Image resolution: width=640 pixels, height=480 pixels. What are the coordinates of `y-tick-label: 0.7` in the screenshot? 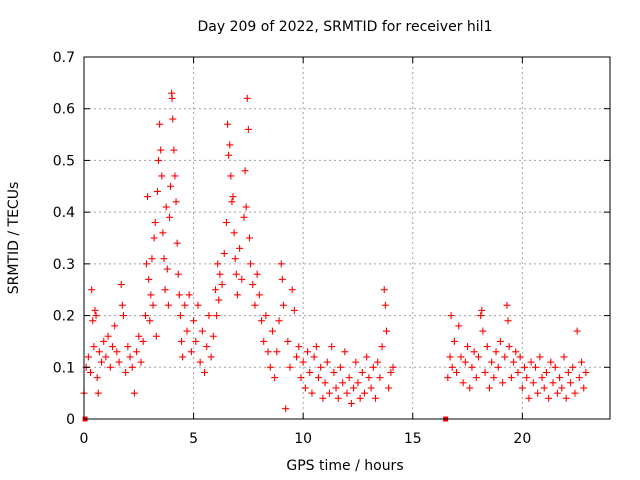 It's located at (64, 58).